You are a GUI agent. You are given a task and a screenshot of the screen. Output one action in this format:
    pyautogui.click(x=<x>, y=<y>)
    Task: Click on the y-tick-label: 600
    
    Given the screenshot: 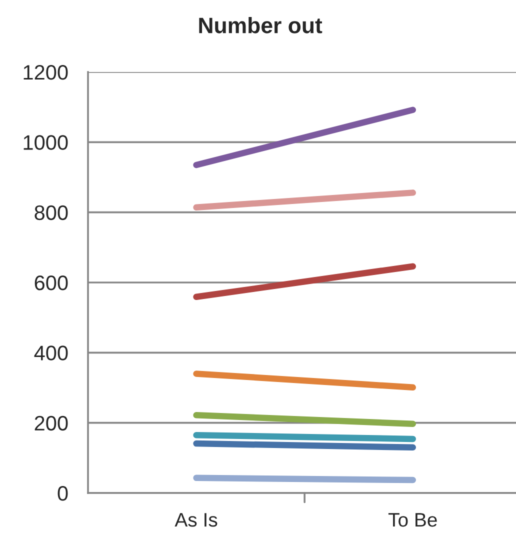 What is the action you would take?
    pyautogui.click(x=51, y=283)
    